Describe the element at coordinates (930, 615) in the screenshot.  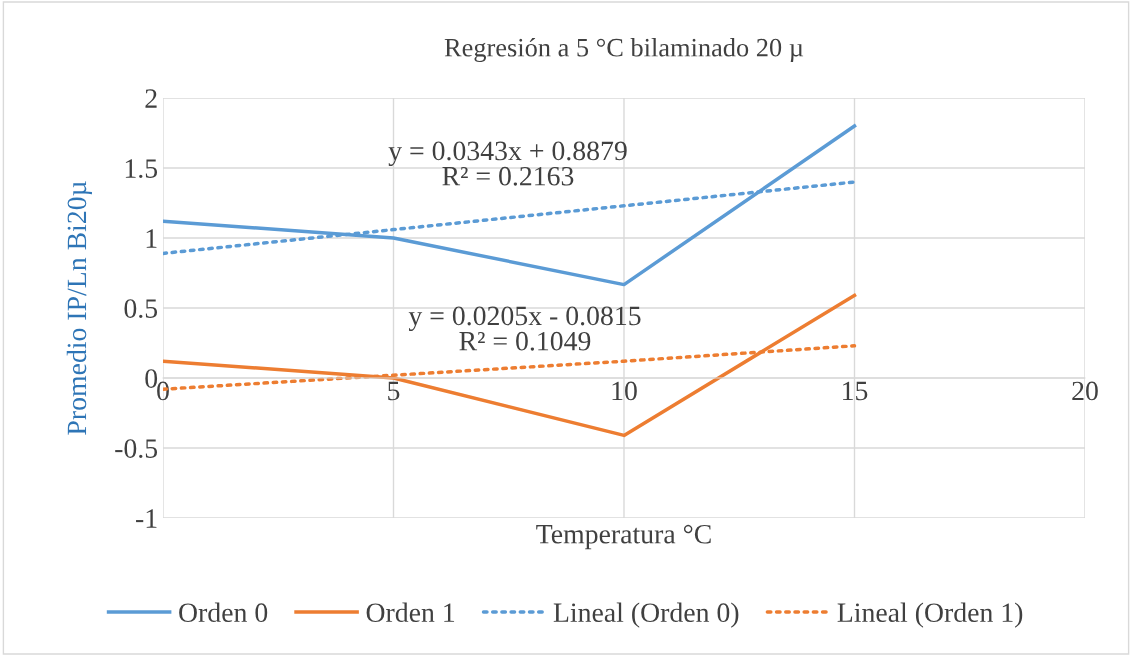
I see `legend-label: Lineal (Orden 1)` at that location.